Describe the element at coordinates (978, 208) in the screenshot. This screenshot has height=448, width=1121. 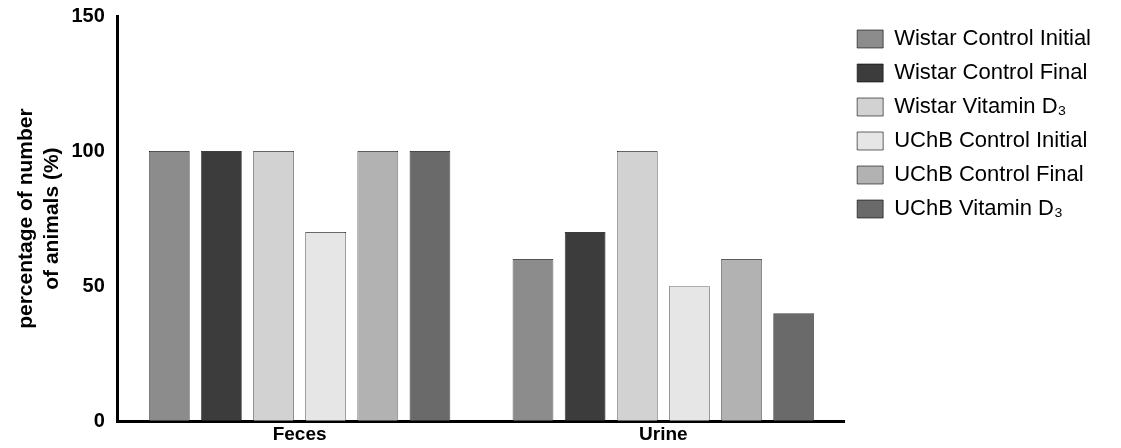
I see `legend-label: UChB Vitamin D₃` at that location.